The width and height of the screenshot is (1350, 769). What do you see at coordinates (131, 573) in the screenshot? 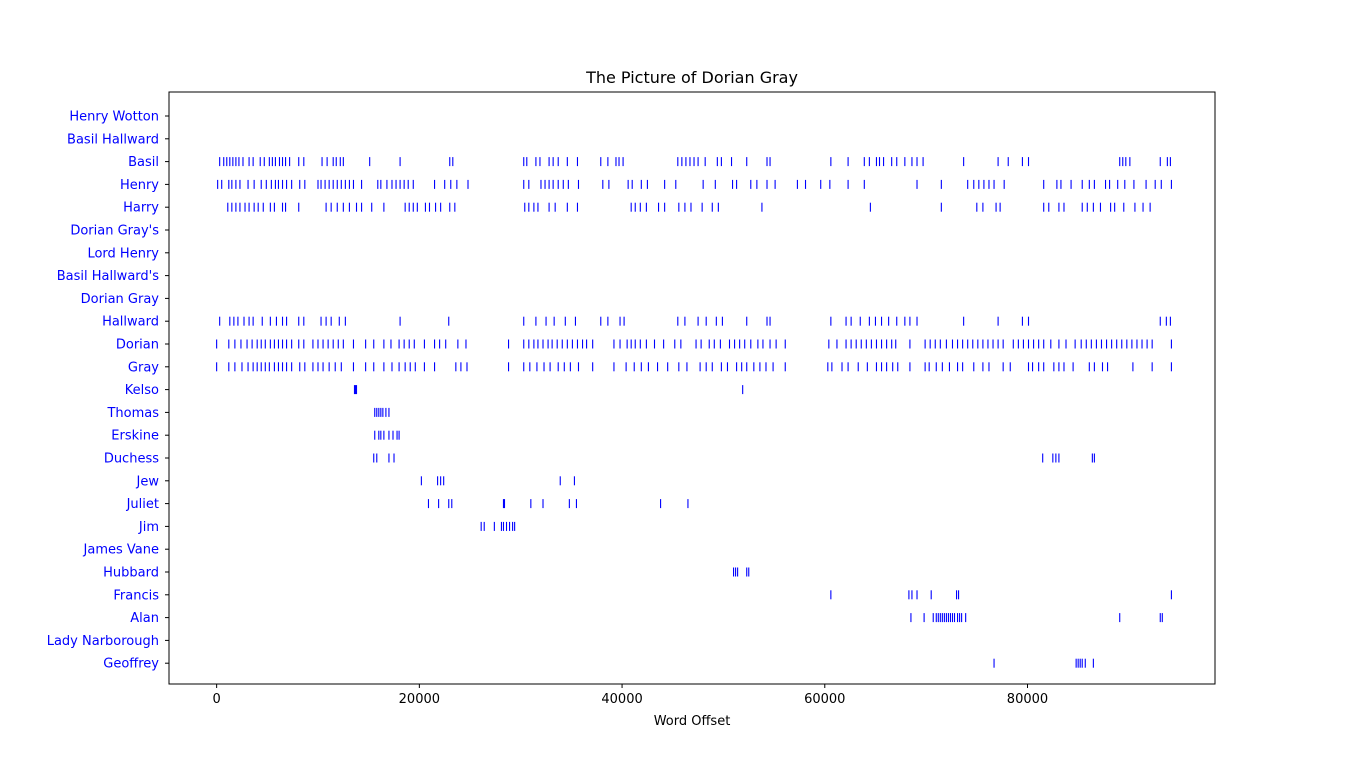
I see `y-tick-label-hubbard: Hubbard` at bounding box center [131, 573].